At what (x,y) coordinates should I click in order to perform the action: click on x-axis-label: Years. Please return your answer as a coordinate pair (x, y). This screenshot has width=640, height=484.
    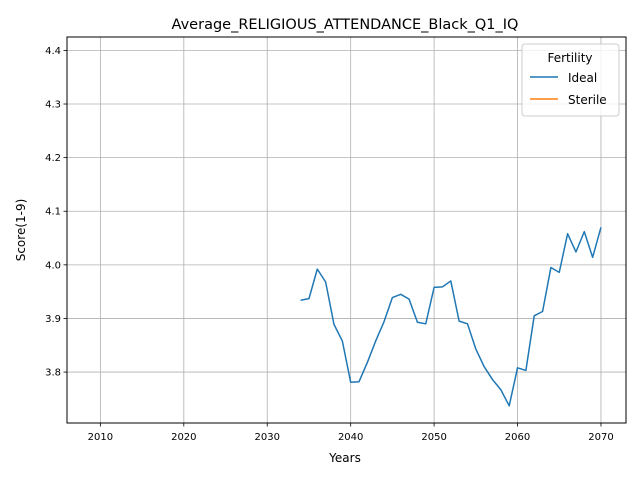
    Looking at the image, I should click on (344, 458).